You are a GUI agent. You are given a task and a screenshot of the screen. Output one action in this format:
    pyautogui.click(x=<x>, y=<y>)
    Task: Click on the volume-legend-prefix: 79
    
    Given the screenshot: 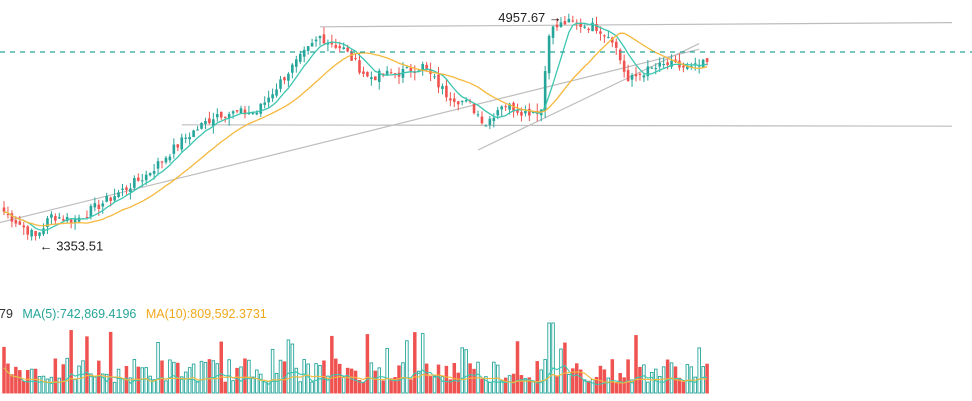 What is the action you would take?
    pyautogui.click(x=6, y=314)
    